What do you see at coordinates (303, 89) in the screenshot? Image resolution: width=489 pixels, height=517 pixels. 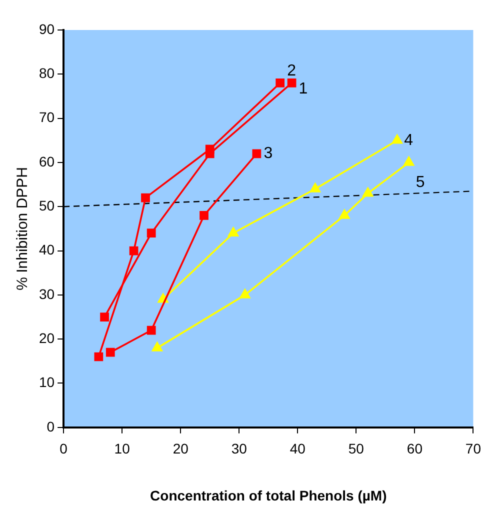 I see `series-label: 1` at bounding box center [303, 89].